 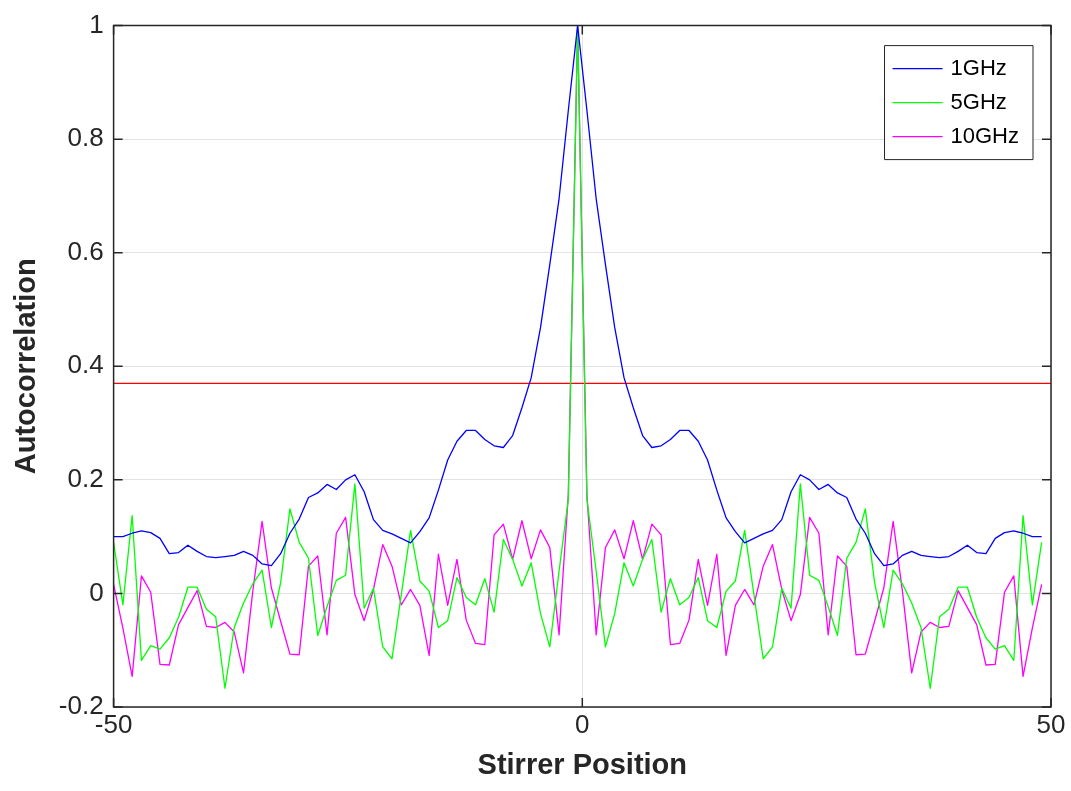 I want to click on legend-label: 5GHz, so click(x=978, y=101).